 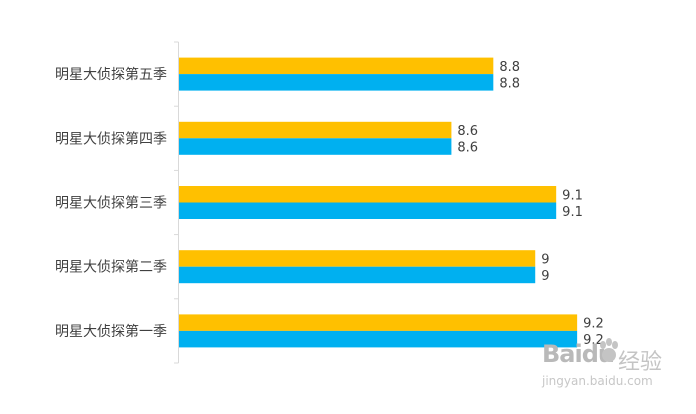 I want to click on watermark-url: jingyan.baidu.com, so click(x=597, y=381).